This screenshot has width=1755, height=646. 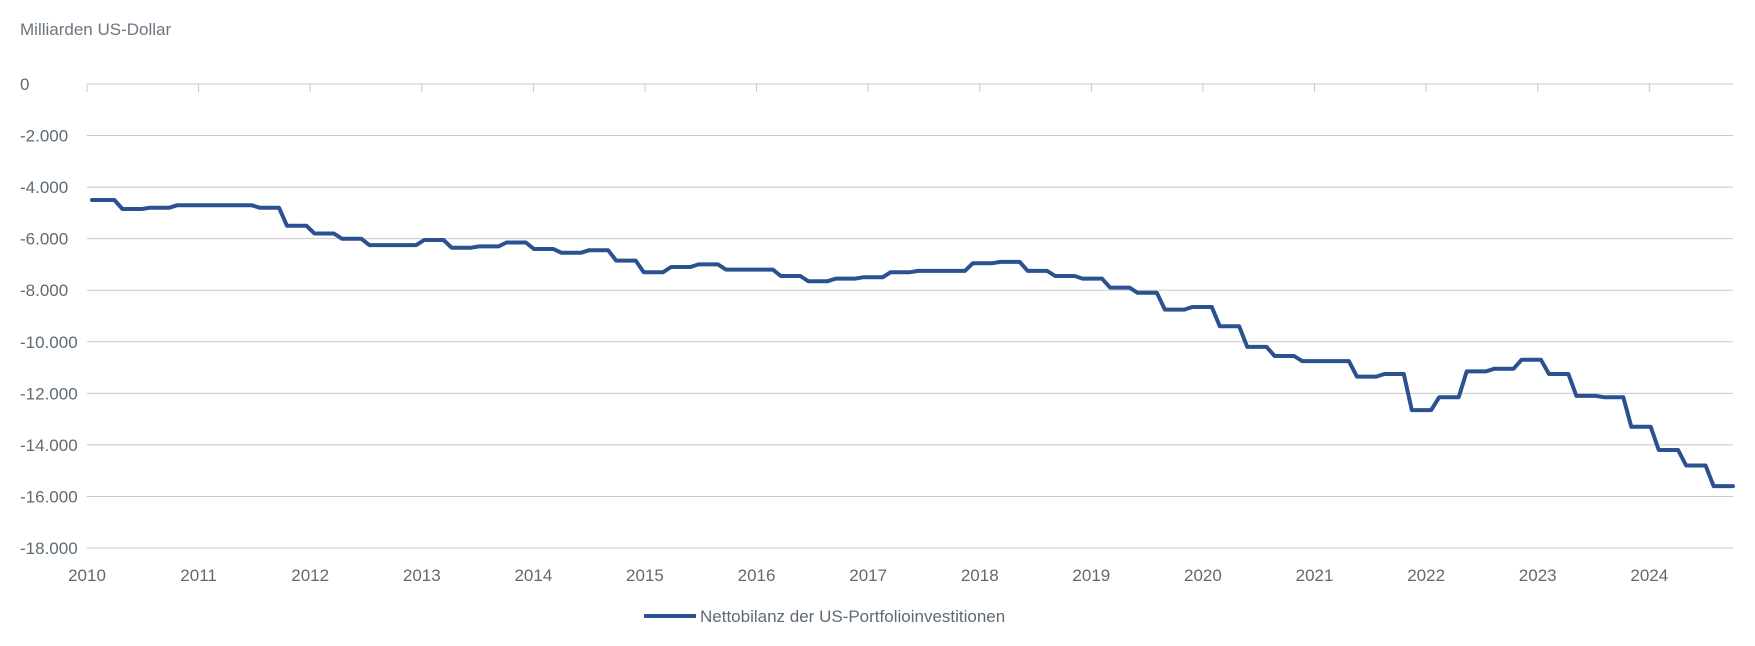 I want to click on x-tick-label: 2014, so click(x=533, y=575).